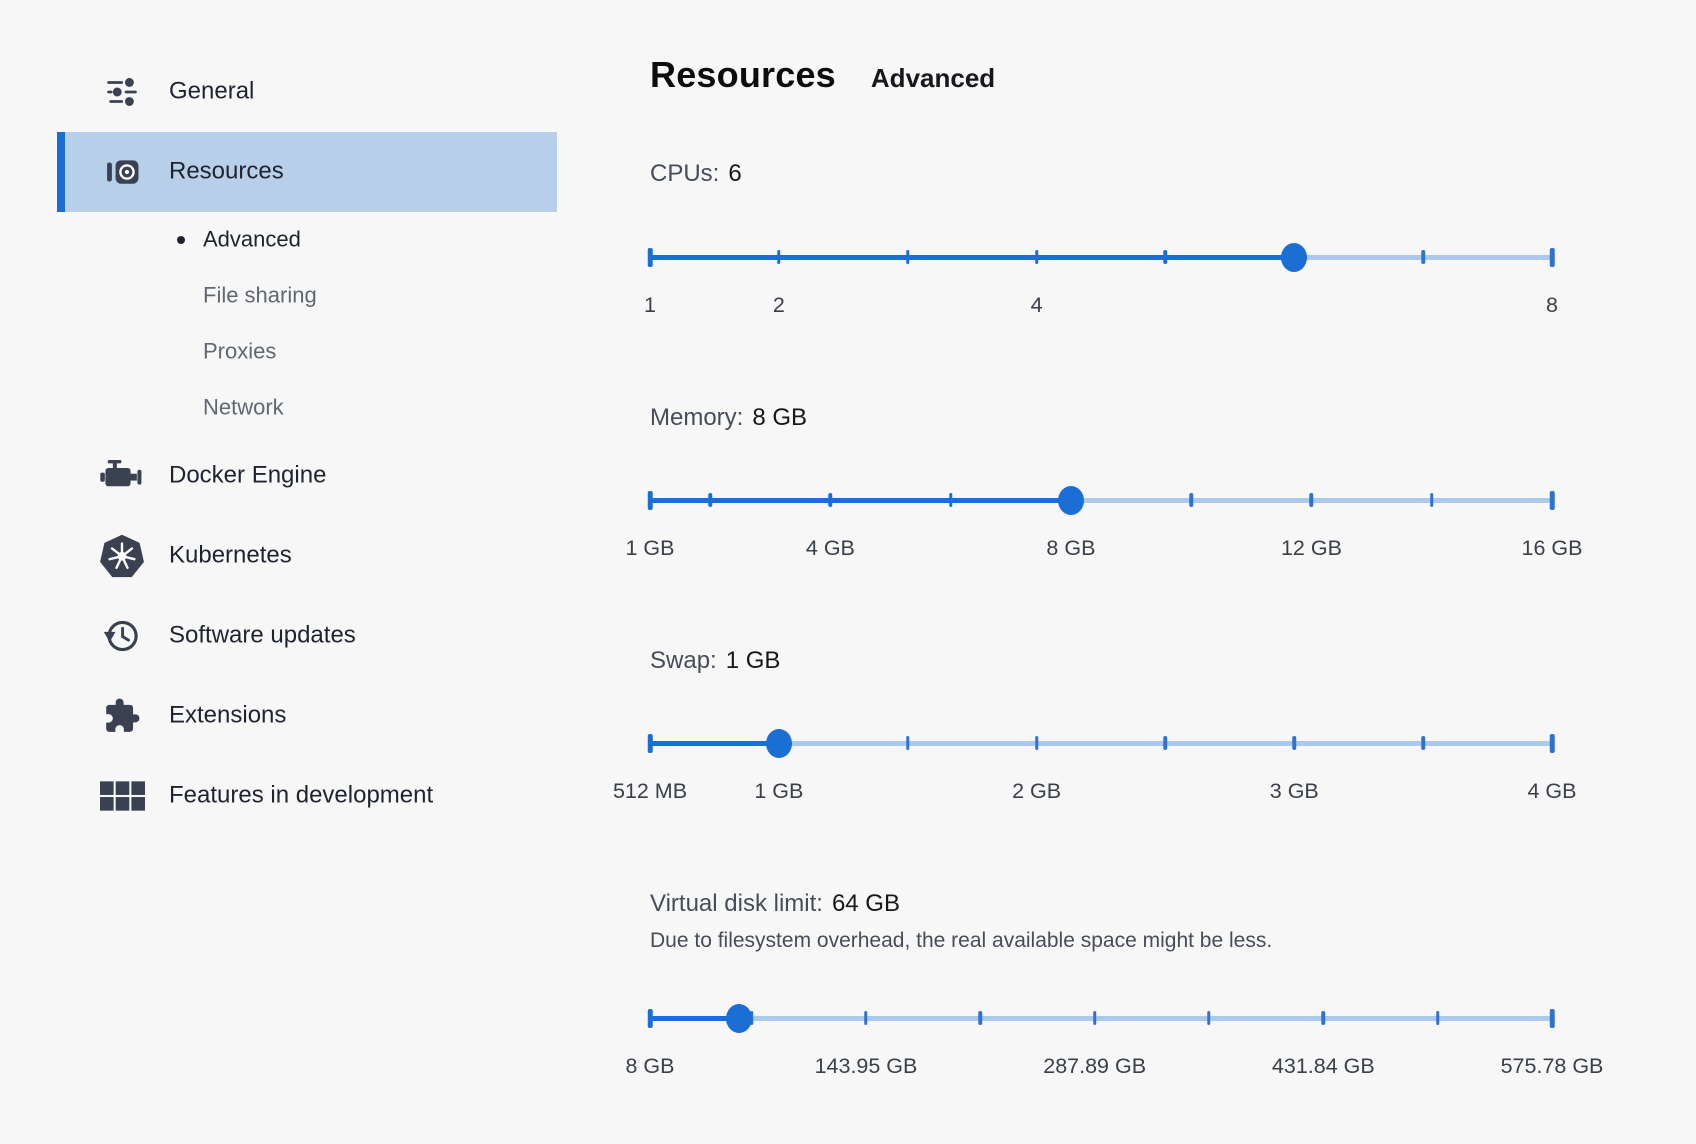  I want to click on disk-track-remainder, so click(1101, 1018).